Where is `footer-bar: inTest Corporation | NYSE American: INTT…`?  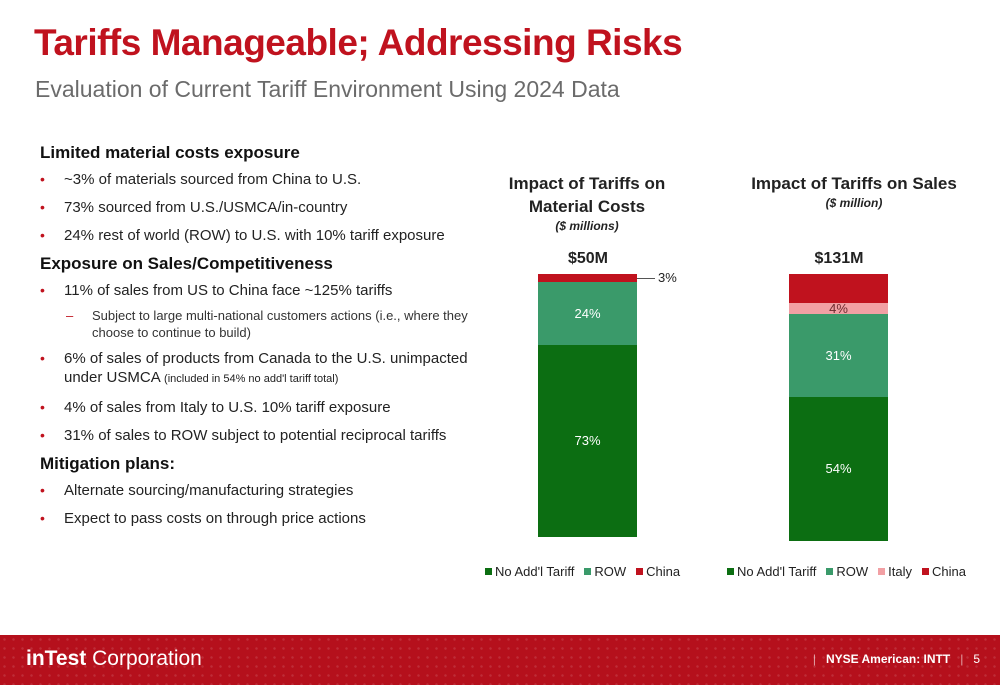
footer-bar: inTest Corporation | NYSE American: INTT… is located at coordinates (500, 660).